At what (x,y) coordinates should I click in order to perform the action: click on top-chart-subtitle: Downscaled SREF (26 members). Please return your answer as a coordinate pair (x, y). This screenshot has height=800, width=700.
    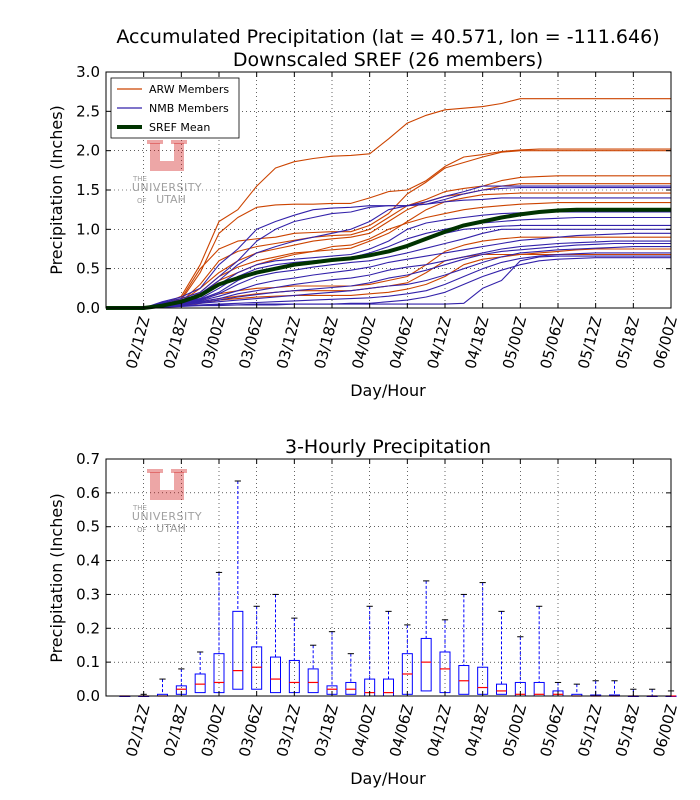
    Looking at the image, I should click on (388, 60).